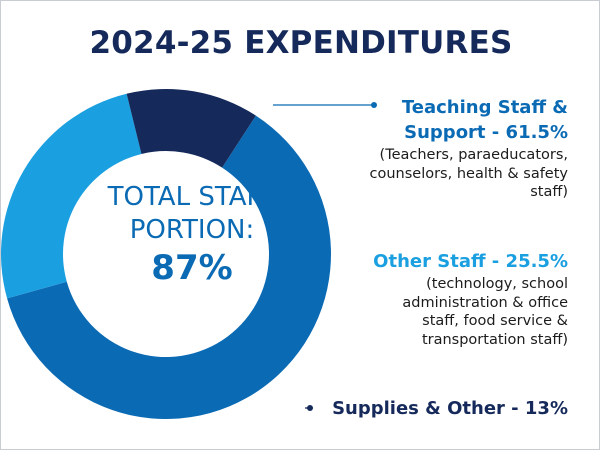  Describe the element at coordinates (470, 261) in the screenshot. I see `legend-label-other-staff: Other Staff - 25.5%` at that location.